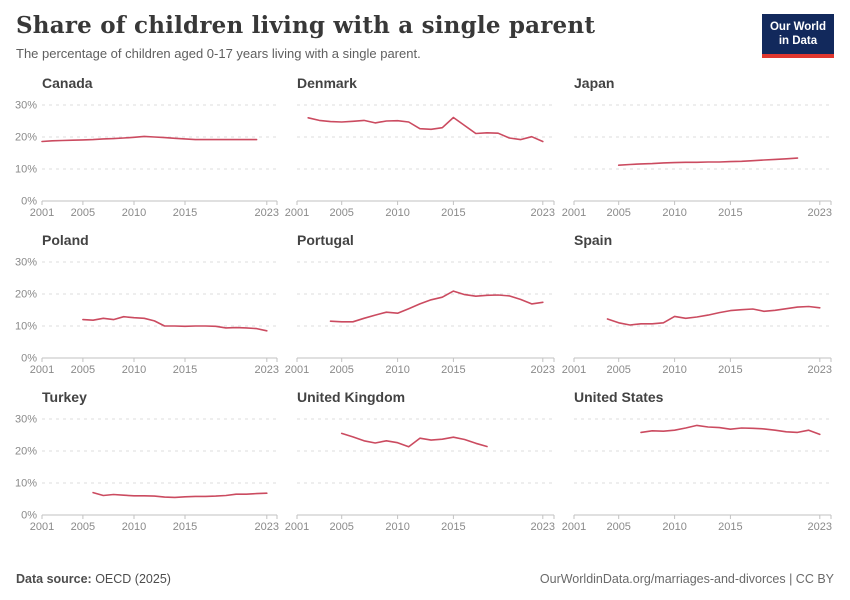  Describe the element at coordinates (54, 579) in the screenshot. I see `data-source-label: Data source:` at that location.